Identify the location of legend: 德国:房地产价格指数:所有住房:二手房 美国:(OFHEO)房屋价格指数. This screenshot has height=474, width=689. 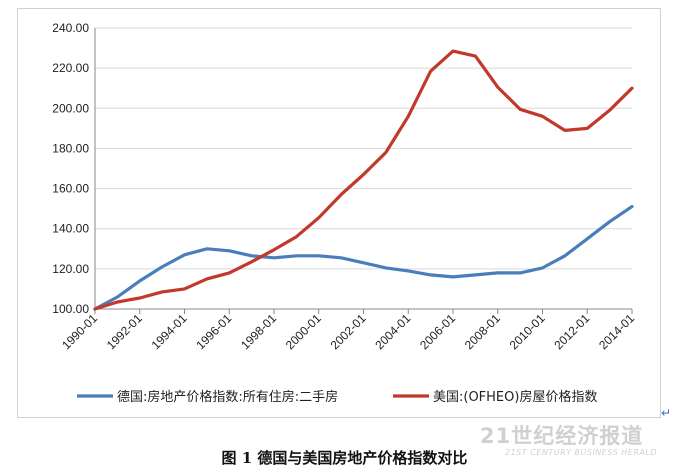
(337, 397).